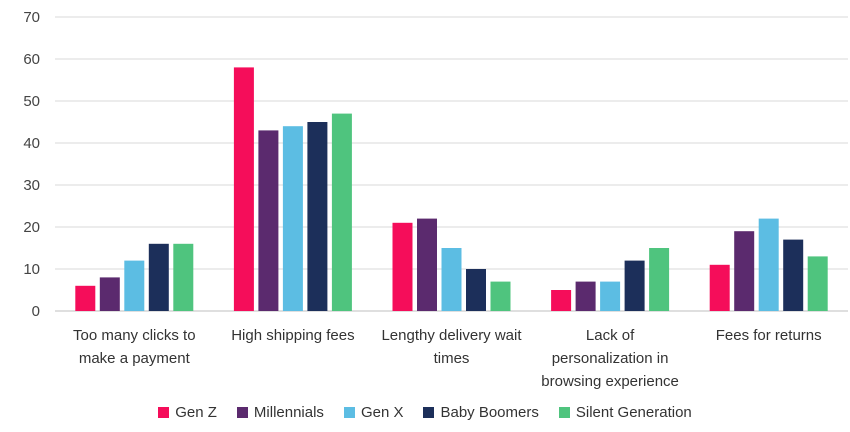 The image size is (850, 432). What do you see at coordinates (382, 412) in the screenshot?
I see `legend-label: Gen X` at bounding box center [382, 412].